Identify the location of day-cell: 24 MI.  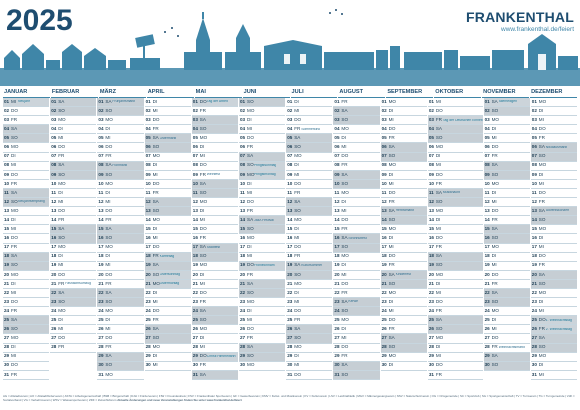
(553, 312).